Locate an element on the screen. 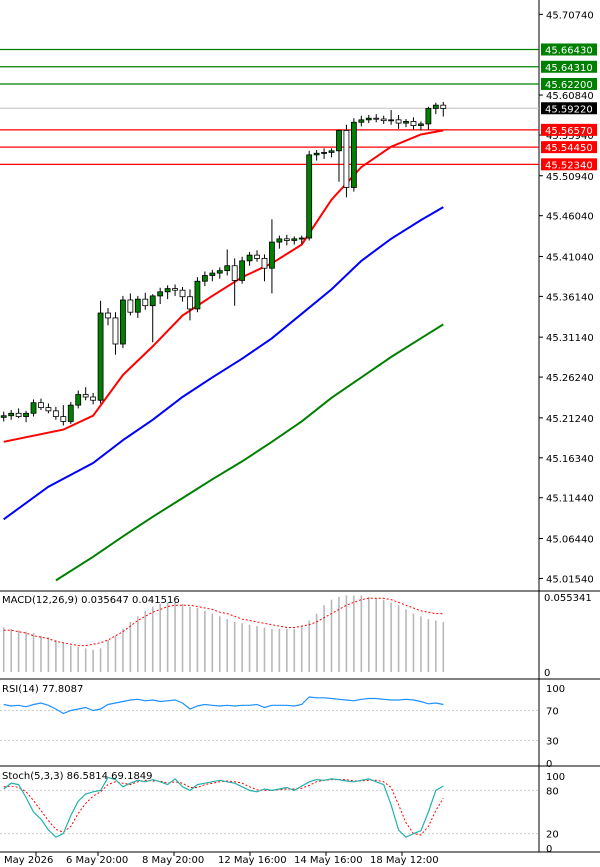 This screenshot has width=600, height=867. stoch-panel: 100 80 20 0 Stoch(5,3,3) 86.5814 69.1849 is located at coordinates (300, 810).